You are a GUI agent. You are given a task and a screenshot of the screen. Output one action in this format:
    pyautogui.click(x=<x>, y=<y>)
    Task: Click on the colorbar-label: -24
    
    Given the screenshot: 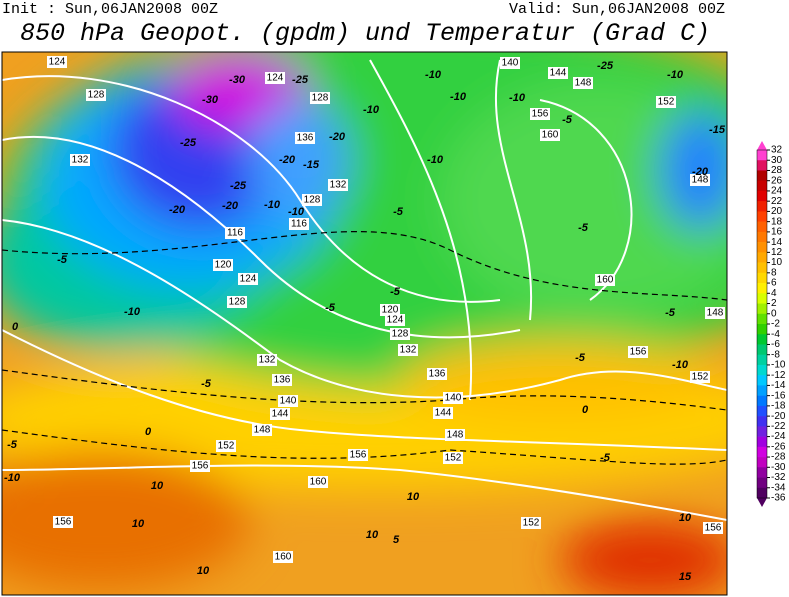 What is the action you would take?
    pyautogui.click(x=778, y=436)
    